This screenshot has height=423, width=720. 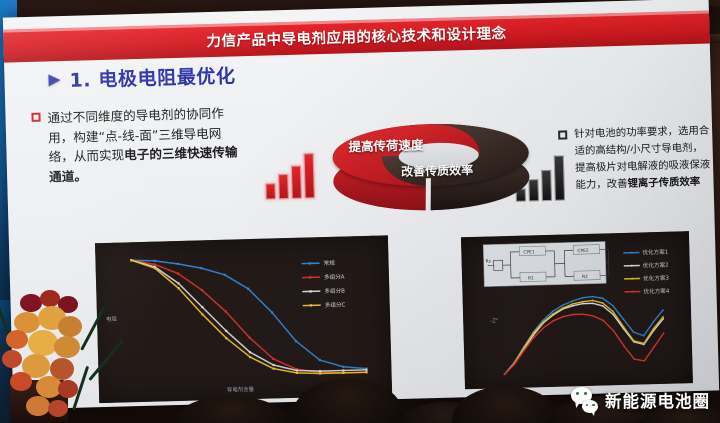 I want to click on svg-text: 多组分C, so click(x=335, y=304).